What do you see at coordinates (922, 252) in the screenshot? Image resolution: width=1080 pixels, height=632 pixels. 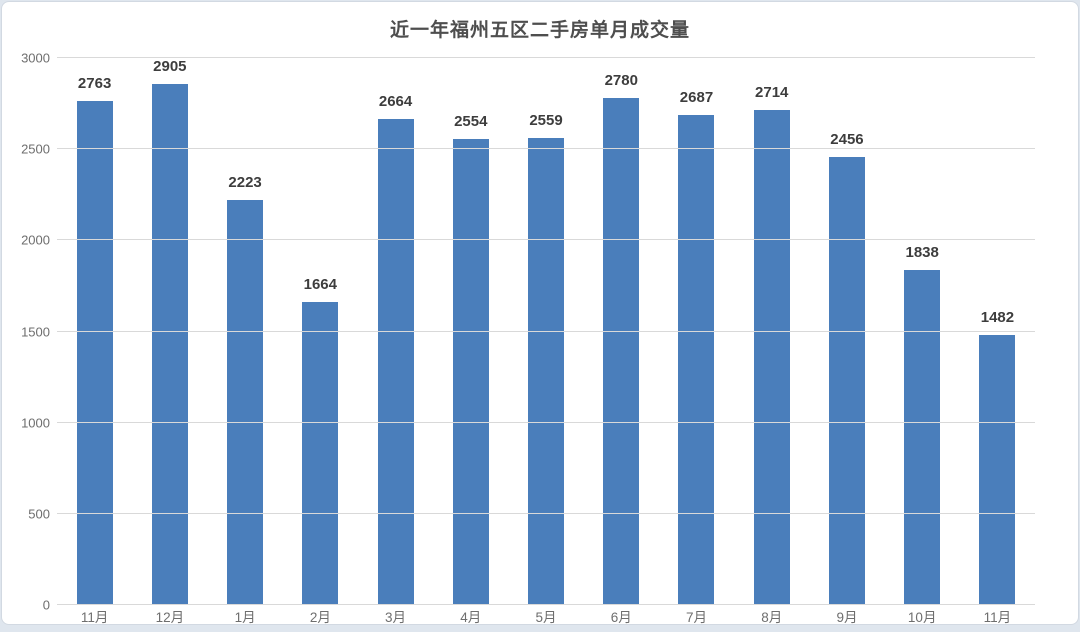 I see `bar-value-label: 1838` at bounding box center [922, 252].